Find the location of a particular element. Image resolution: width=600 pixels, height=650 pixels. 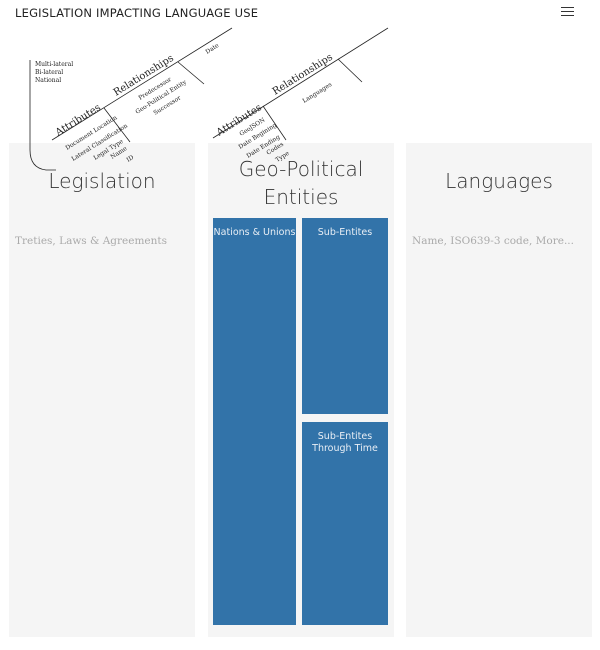

legislation-title: Legislation is located at coordinates (102, 181).